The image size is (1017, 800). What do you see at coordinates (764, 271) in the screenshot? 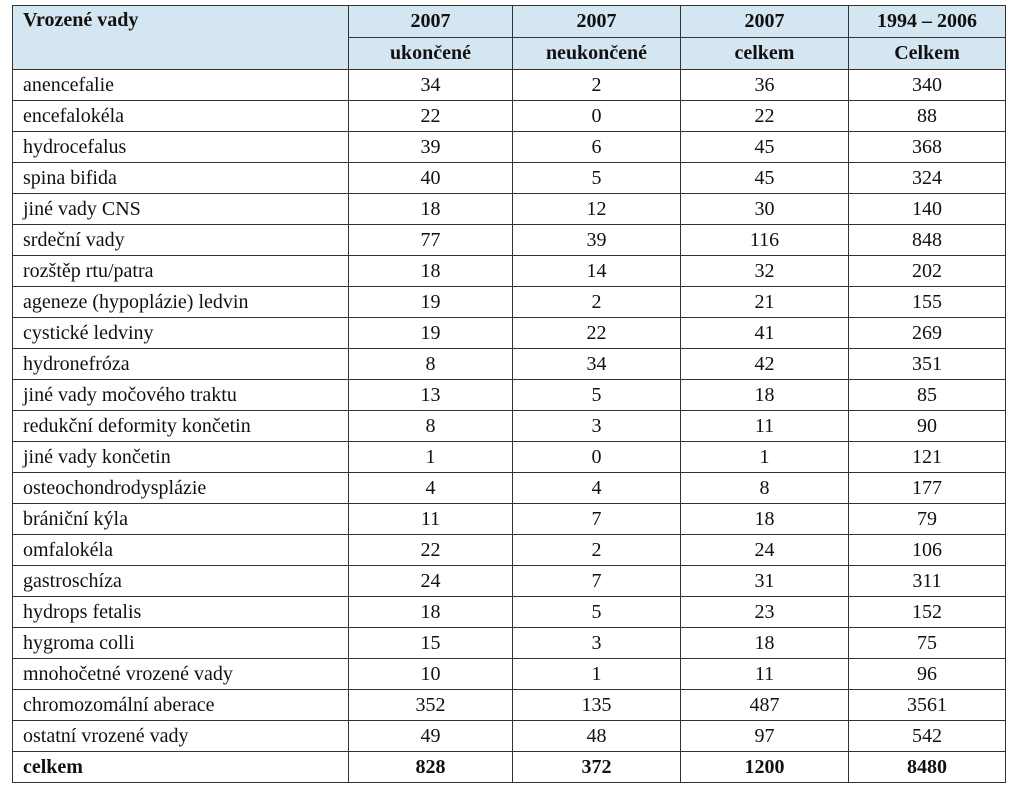
I see `value-cell: 32` at bounding box center [764, 271].